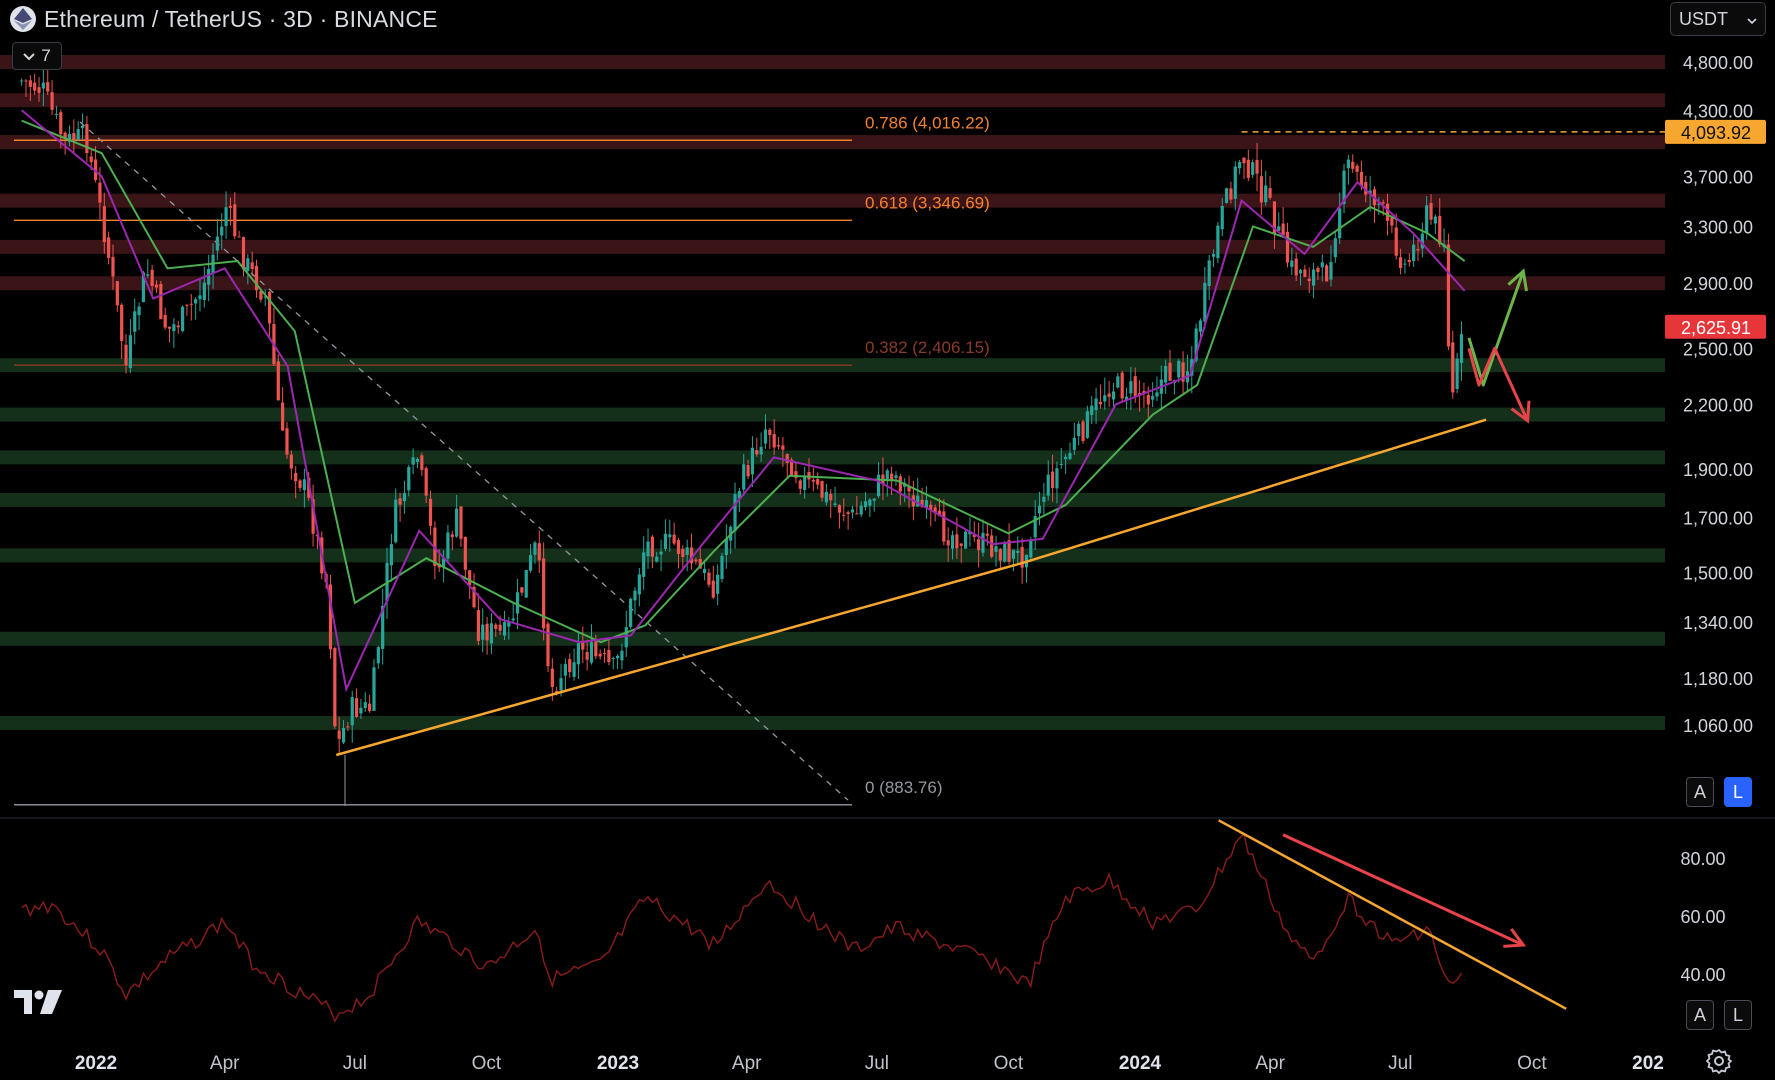 Image resolution: width=1775 pixels, height=1080 pixels. Describe the element at coordinates (39, 1004) in the screenshot. I see `tradingview-logo` at that location.